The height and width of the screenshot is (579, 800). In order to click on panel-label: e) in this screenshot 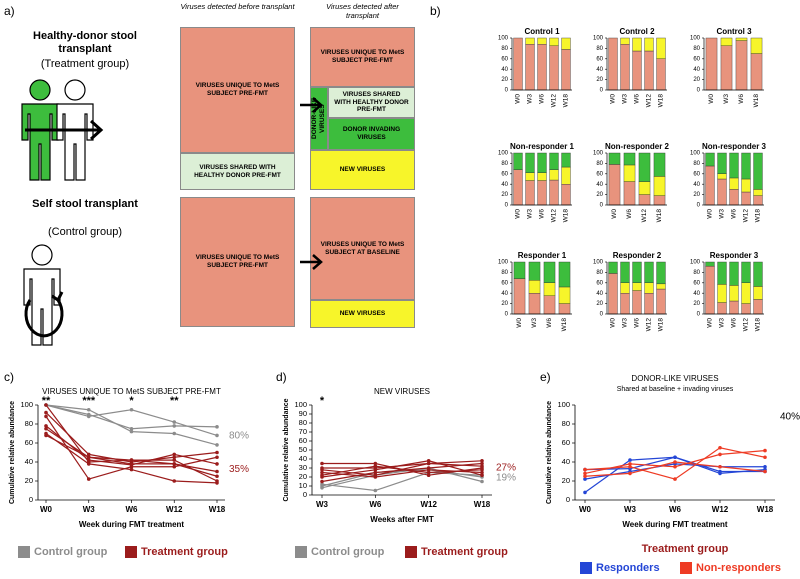, I will do `click(545, 377)`.